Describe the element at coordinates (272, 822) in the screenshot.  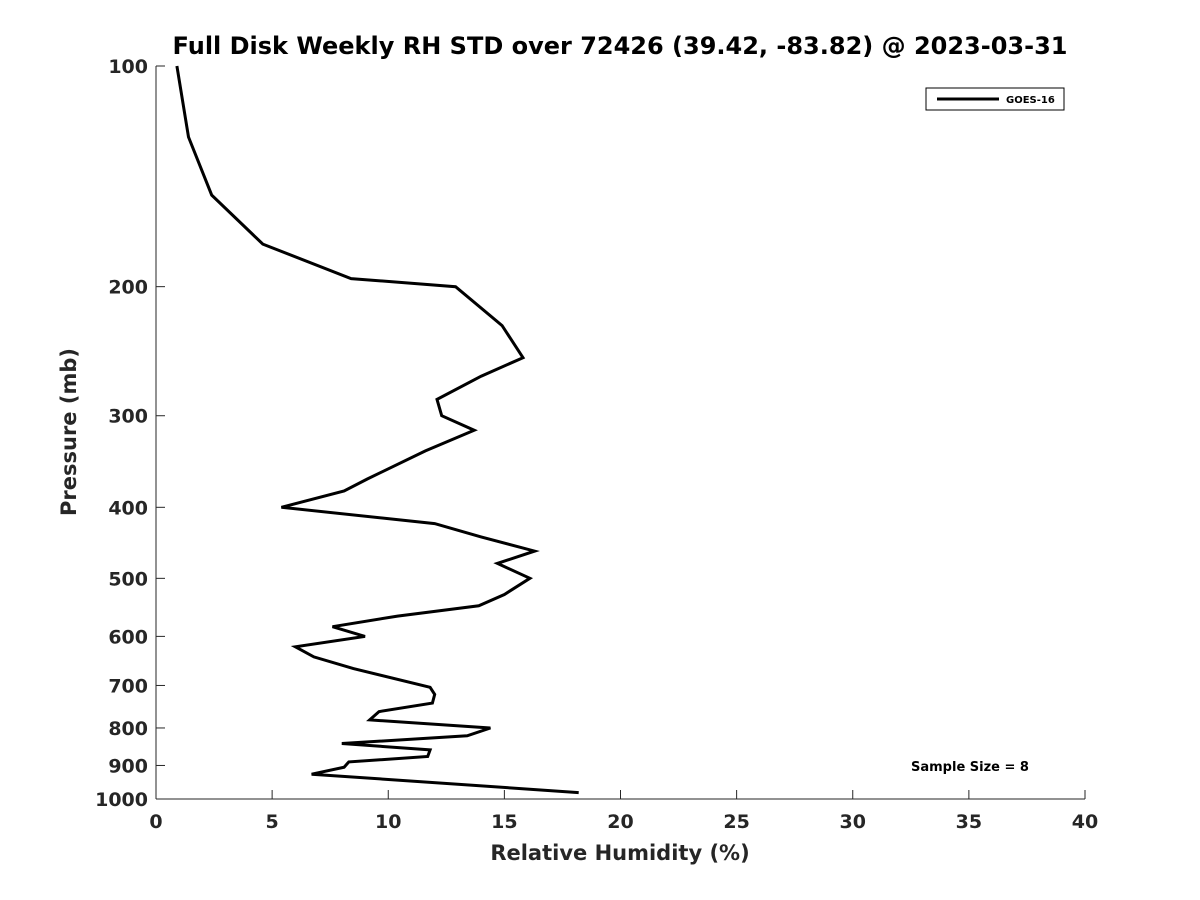
I see `x-tick-label: 5` at that location.